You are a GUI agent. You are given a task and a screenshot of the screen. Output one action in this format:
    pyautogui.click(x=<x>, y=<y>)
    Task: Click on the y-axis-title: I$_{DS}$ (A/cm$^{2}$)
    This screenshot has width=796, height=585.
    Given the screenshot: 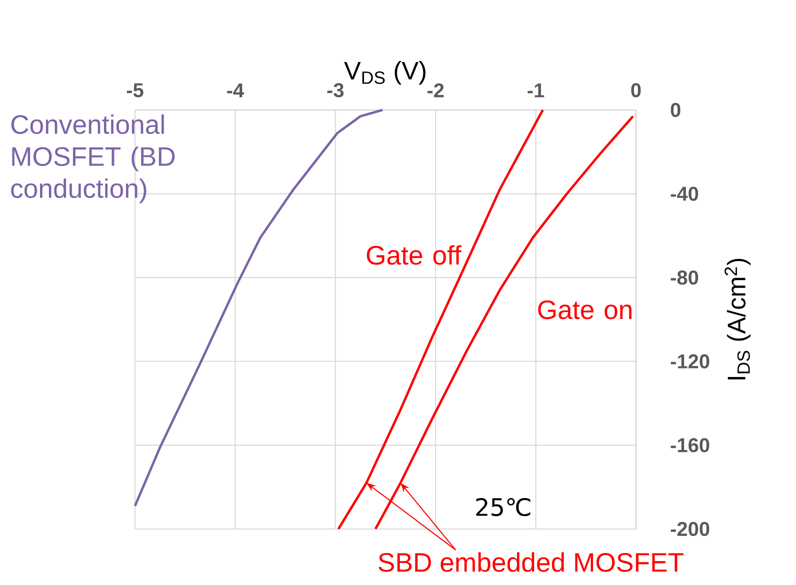 What is the action you would take?
    pyautogui.click(x=737, y=319)
    